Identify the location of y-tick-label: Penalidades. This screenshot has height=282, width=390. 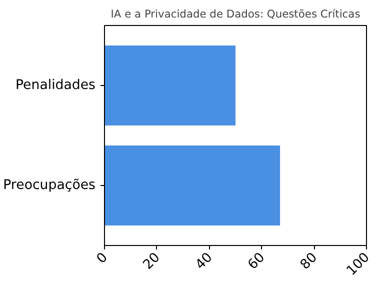
(55, 85).